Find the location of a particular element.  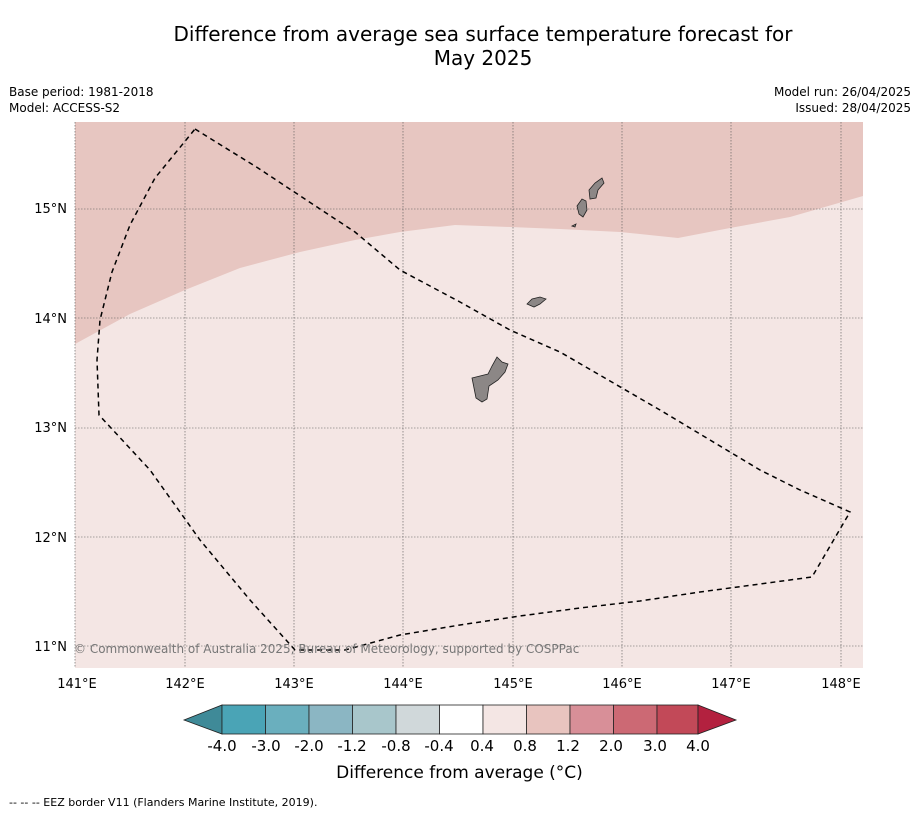

colorbar-tick: 1.2 is located at coordinates (568, 746).